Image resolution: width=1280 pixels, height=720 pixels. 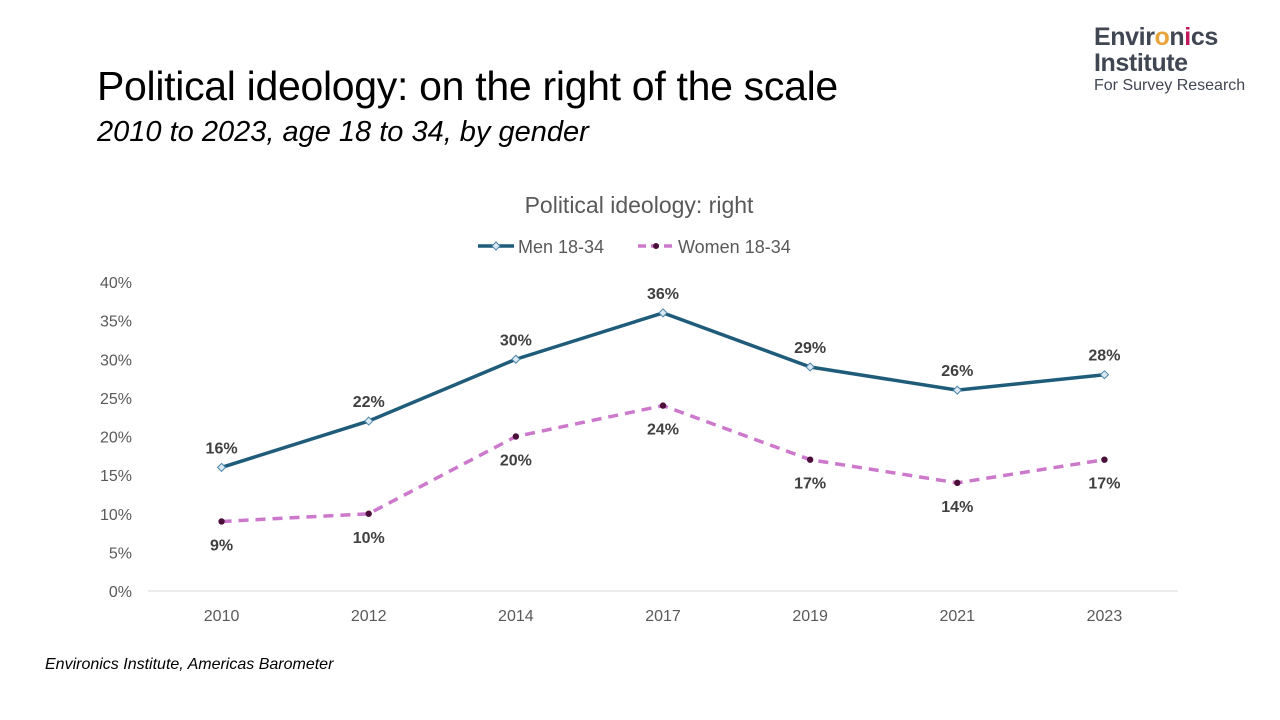 What do you see at coordinates (1124, 37) in the screenshot?
I see `logo-text-prefix: Envir` at bounding box center [1124, 37].